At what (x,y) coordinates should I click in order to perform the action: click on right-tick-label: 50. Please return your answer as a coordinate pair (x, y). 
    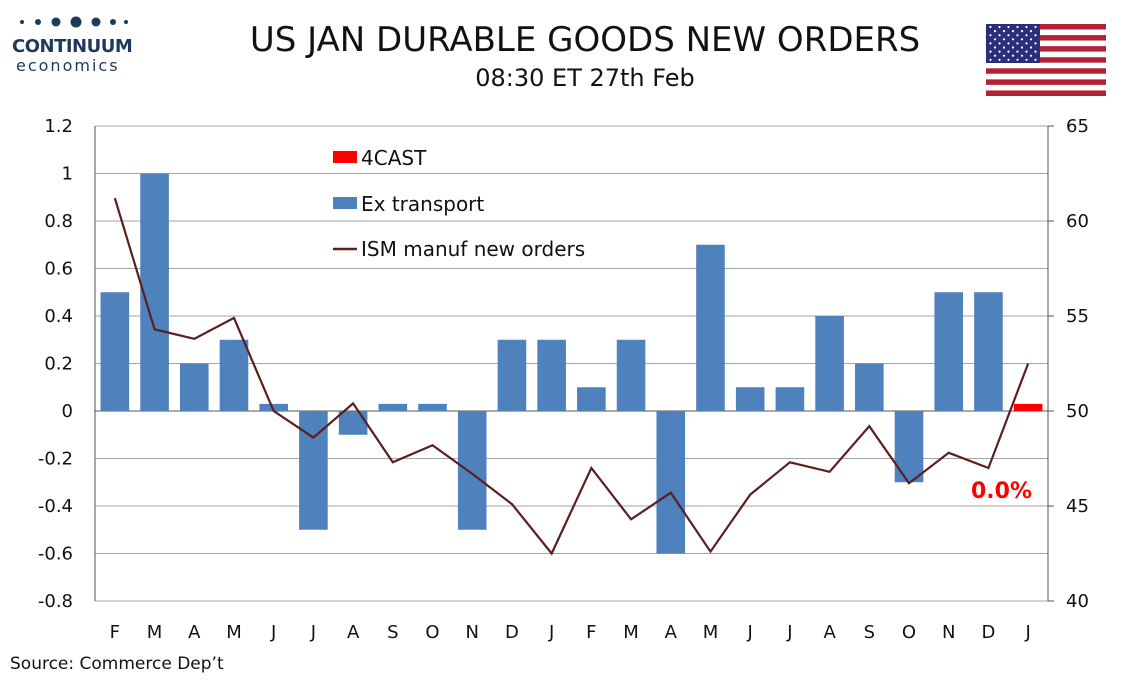
    Looking at the image, I should click on (1077, 411).